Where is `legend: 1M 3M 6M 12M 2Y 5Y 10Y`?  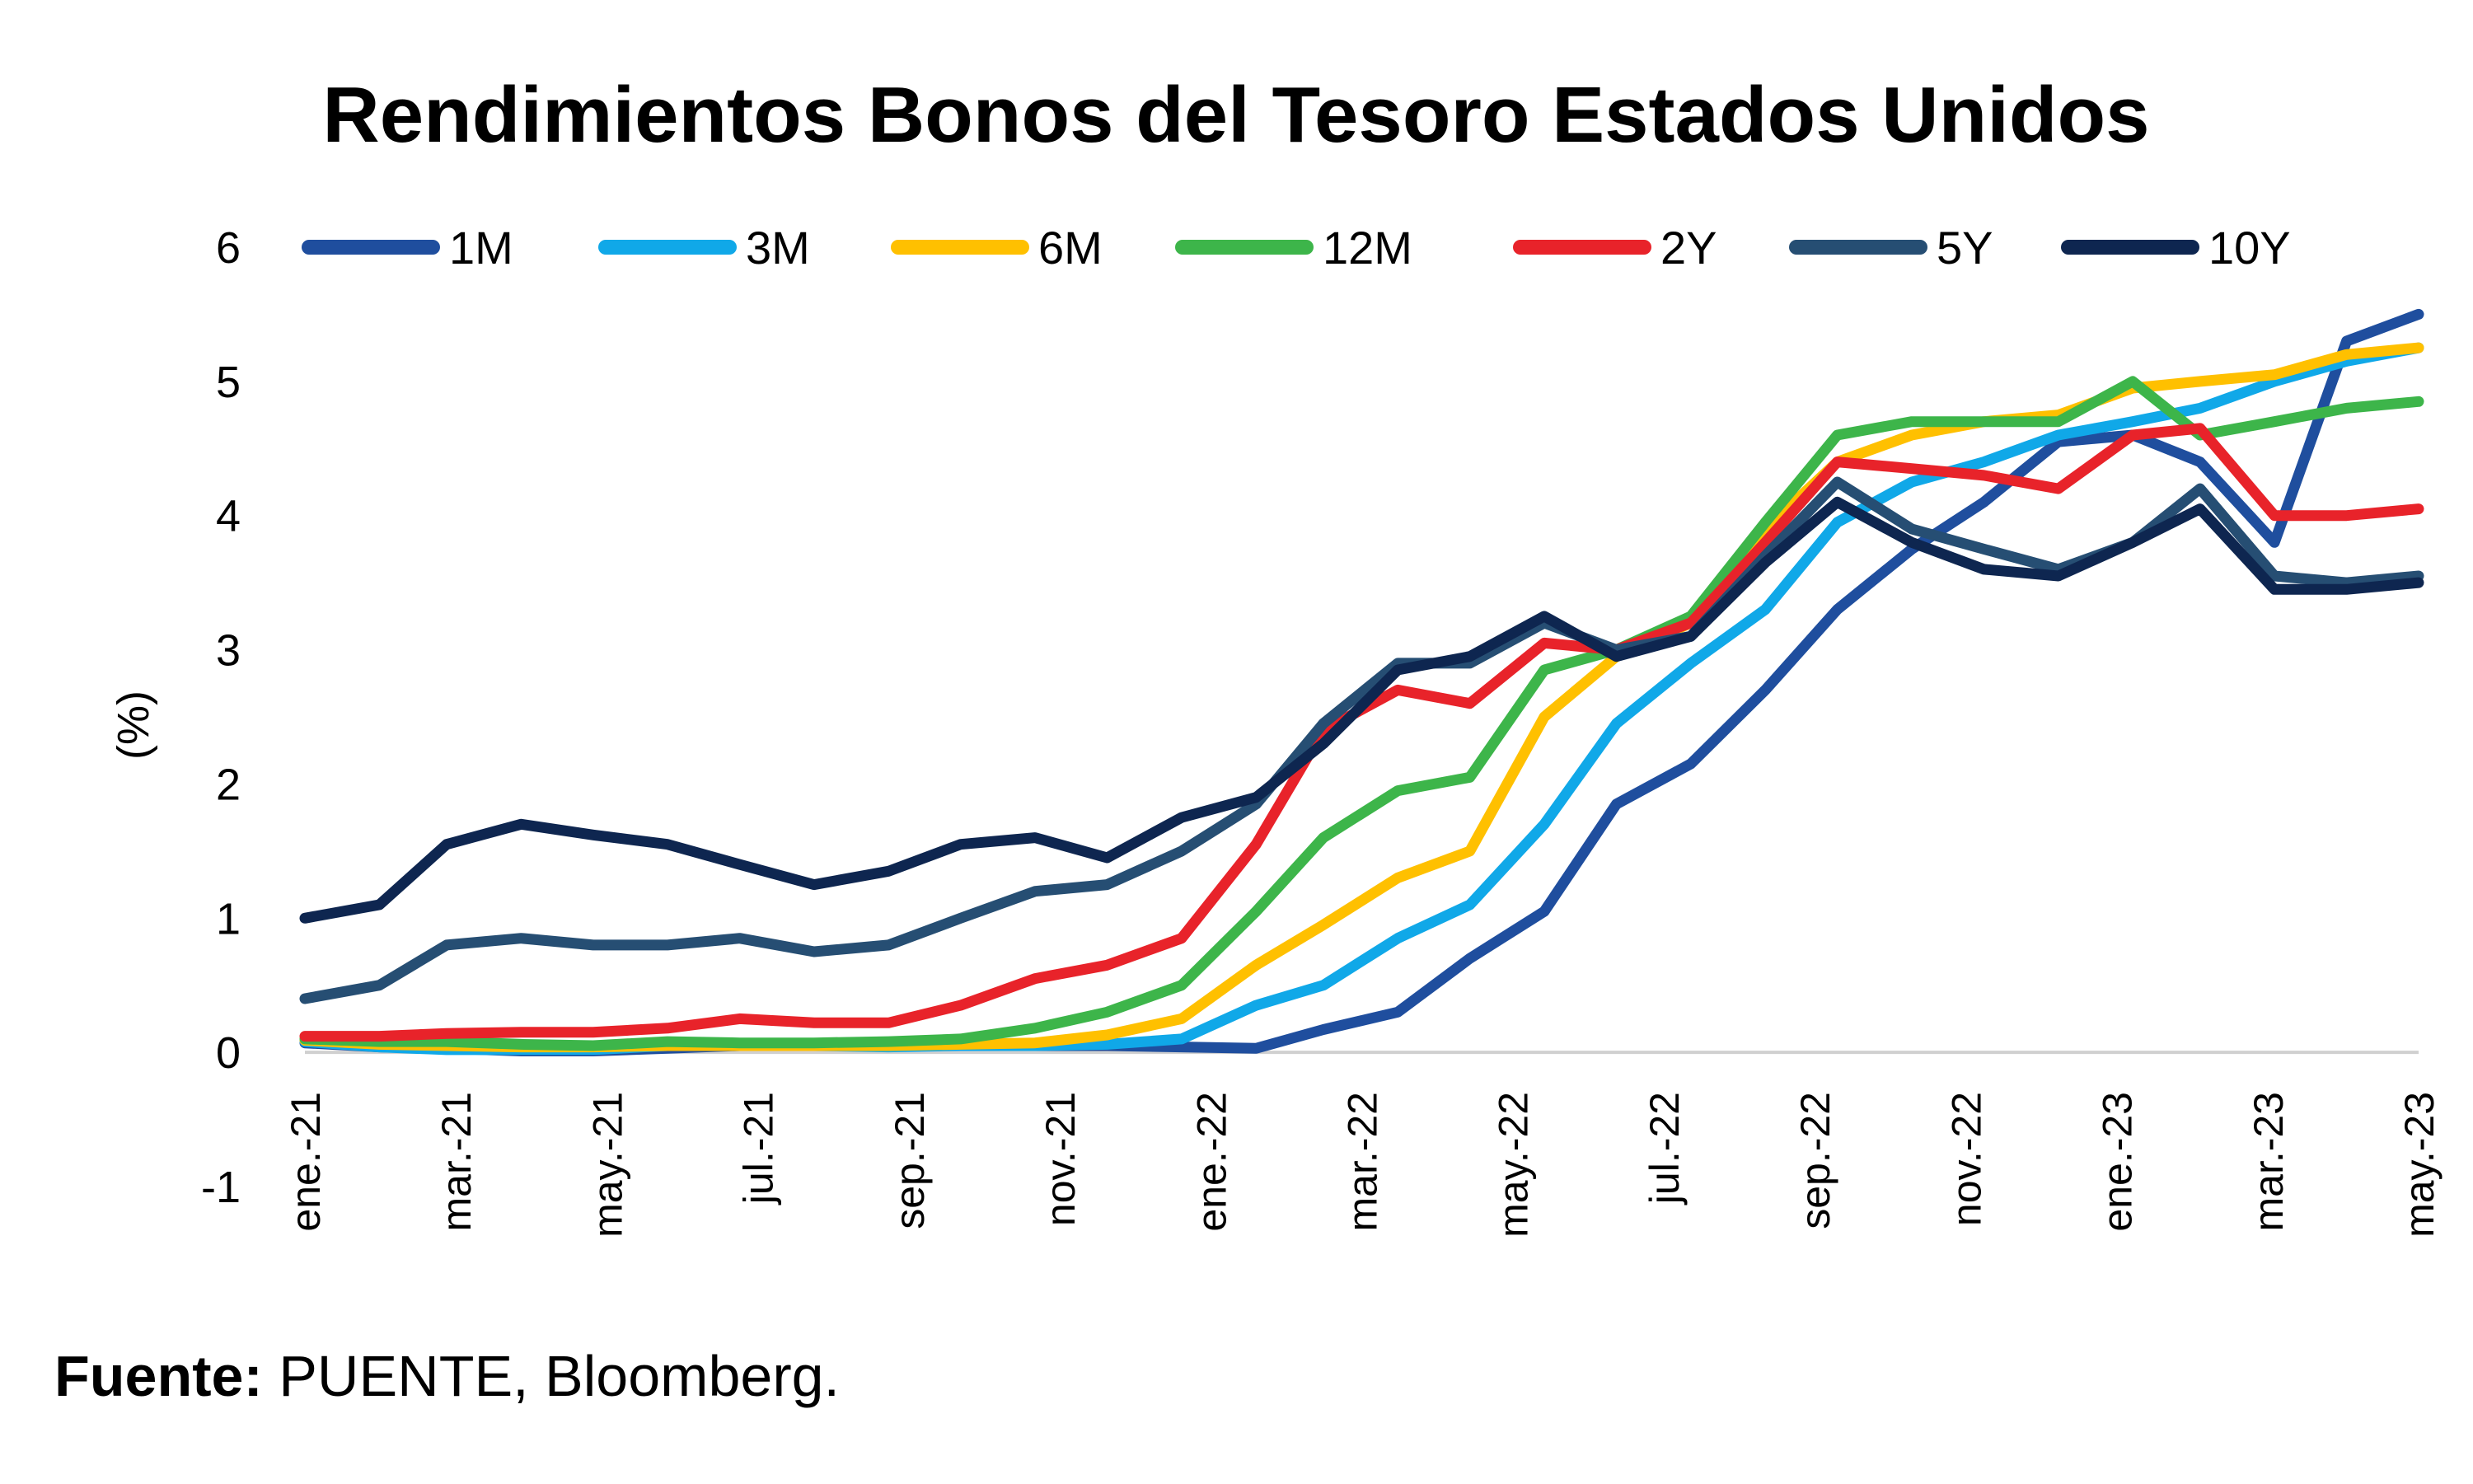
legend: 1M 3M 6M 12M 2Y 5Y 10Y is located at coordinates (1297, 248).